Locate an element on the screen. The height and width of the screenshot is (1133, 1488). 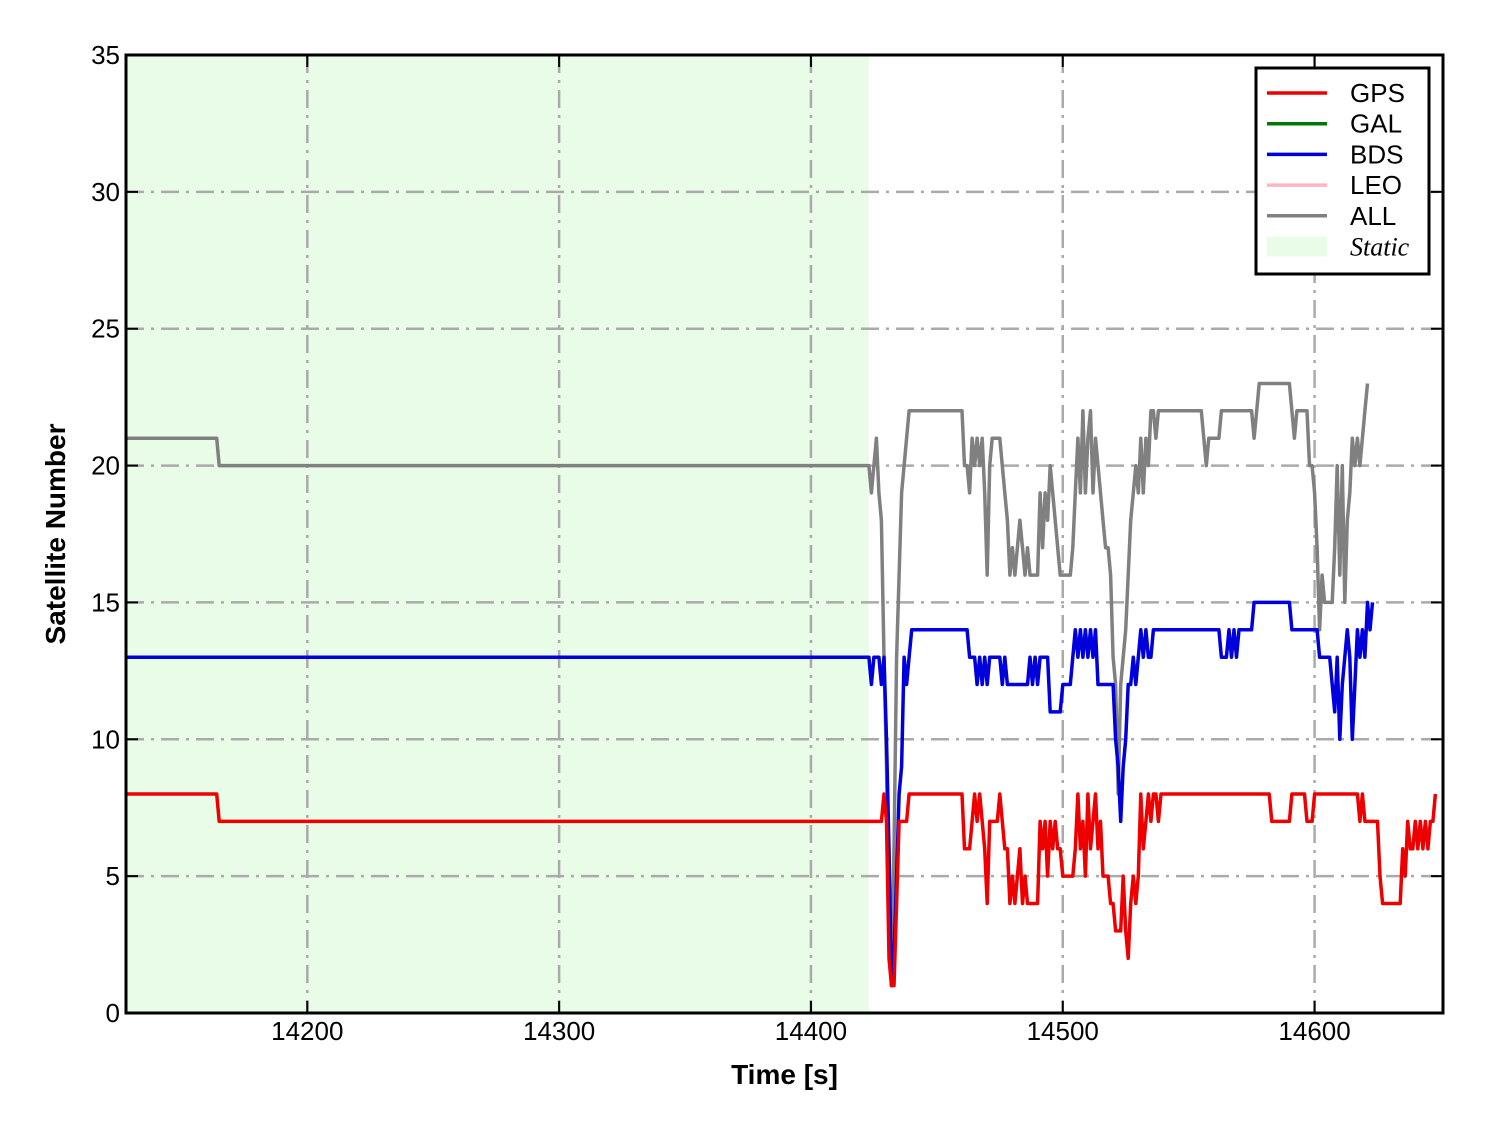
legend-label-gal: GAL is located at coordinates (1376, 124).